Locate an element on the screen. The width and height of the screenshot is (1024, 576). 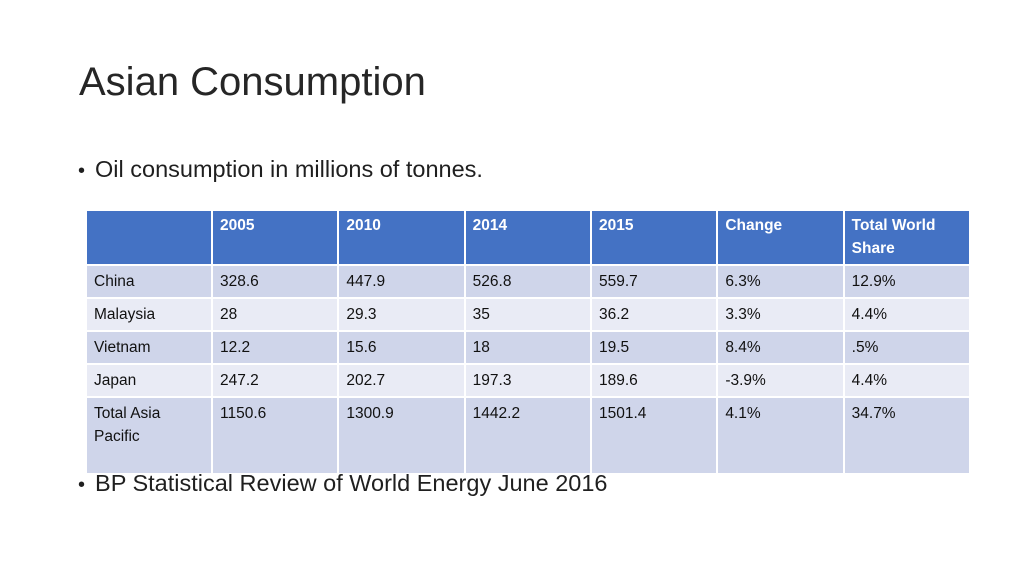
table-cell: 29.3 is located at coordinates (401, 314).